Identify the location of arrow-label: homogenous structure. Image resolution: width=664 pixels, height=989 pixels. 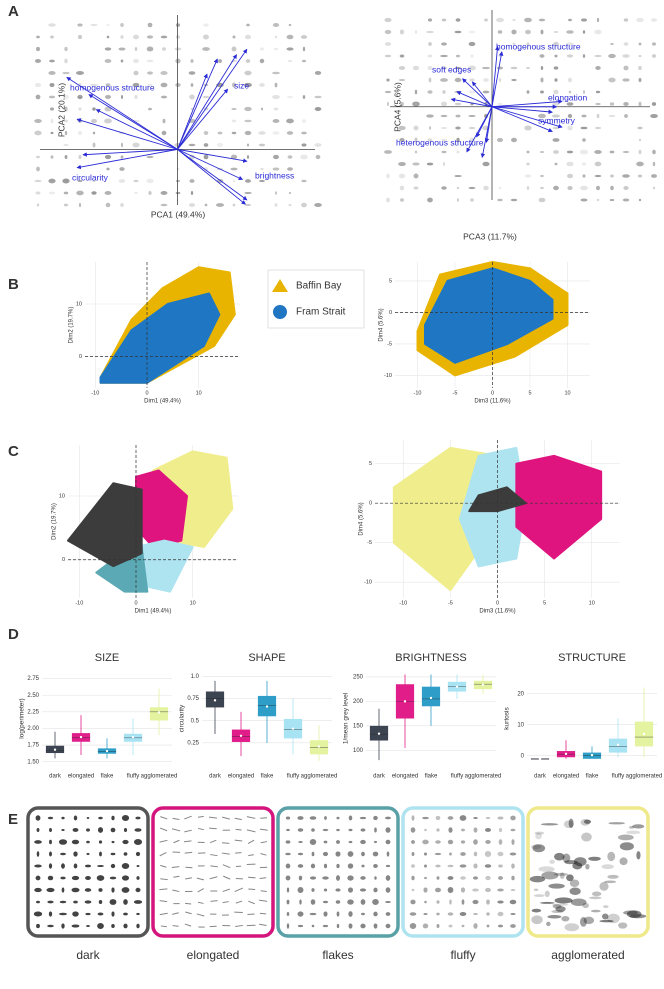
(112, 87).